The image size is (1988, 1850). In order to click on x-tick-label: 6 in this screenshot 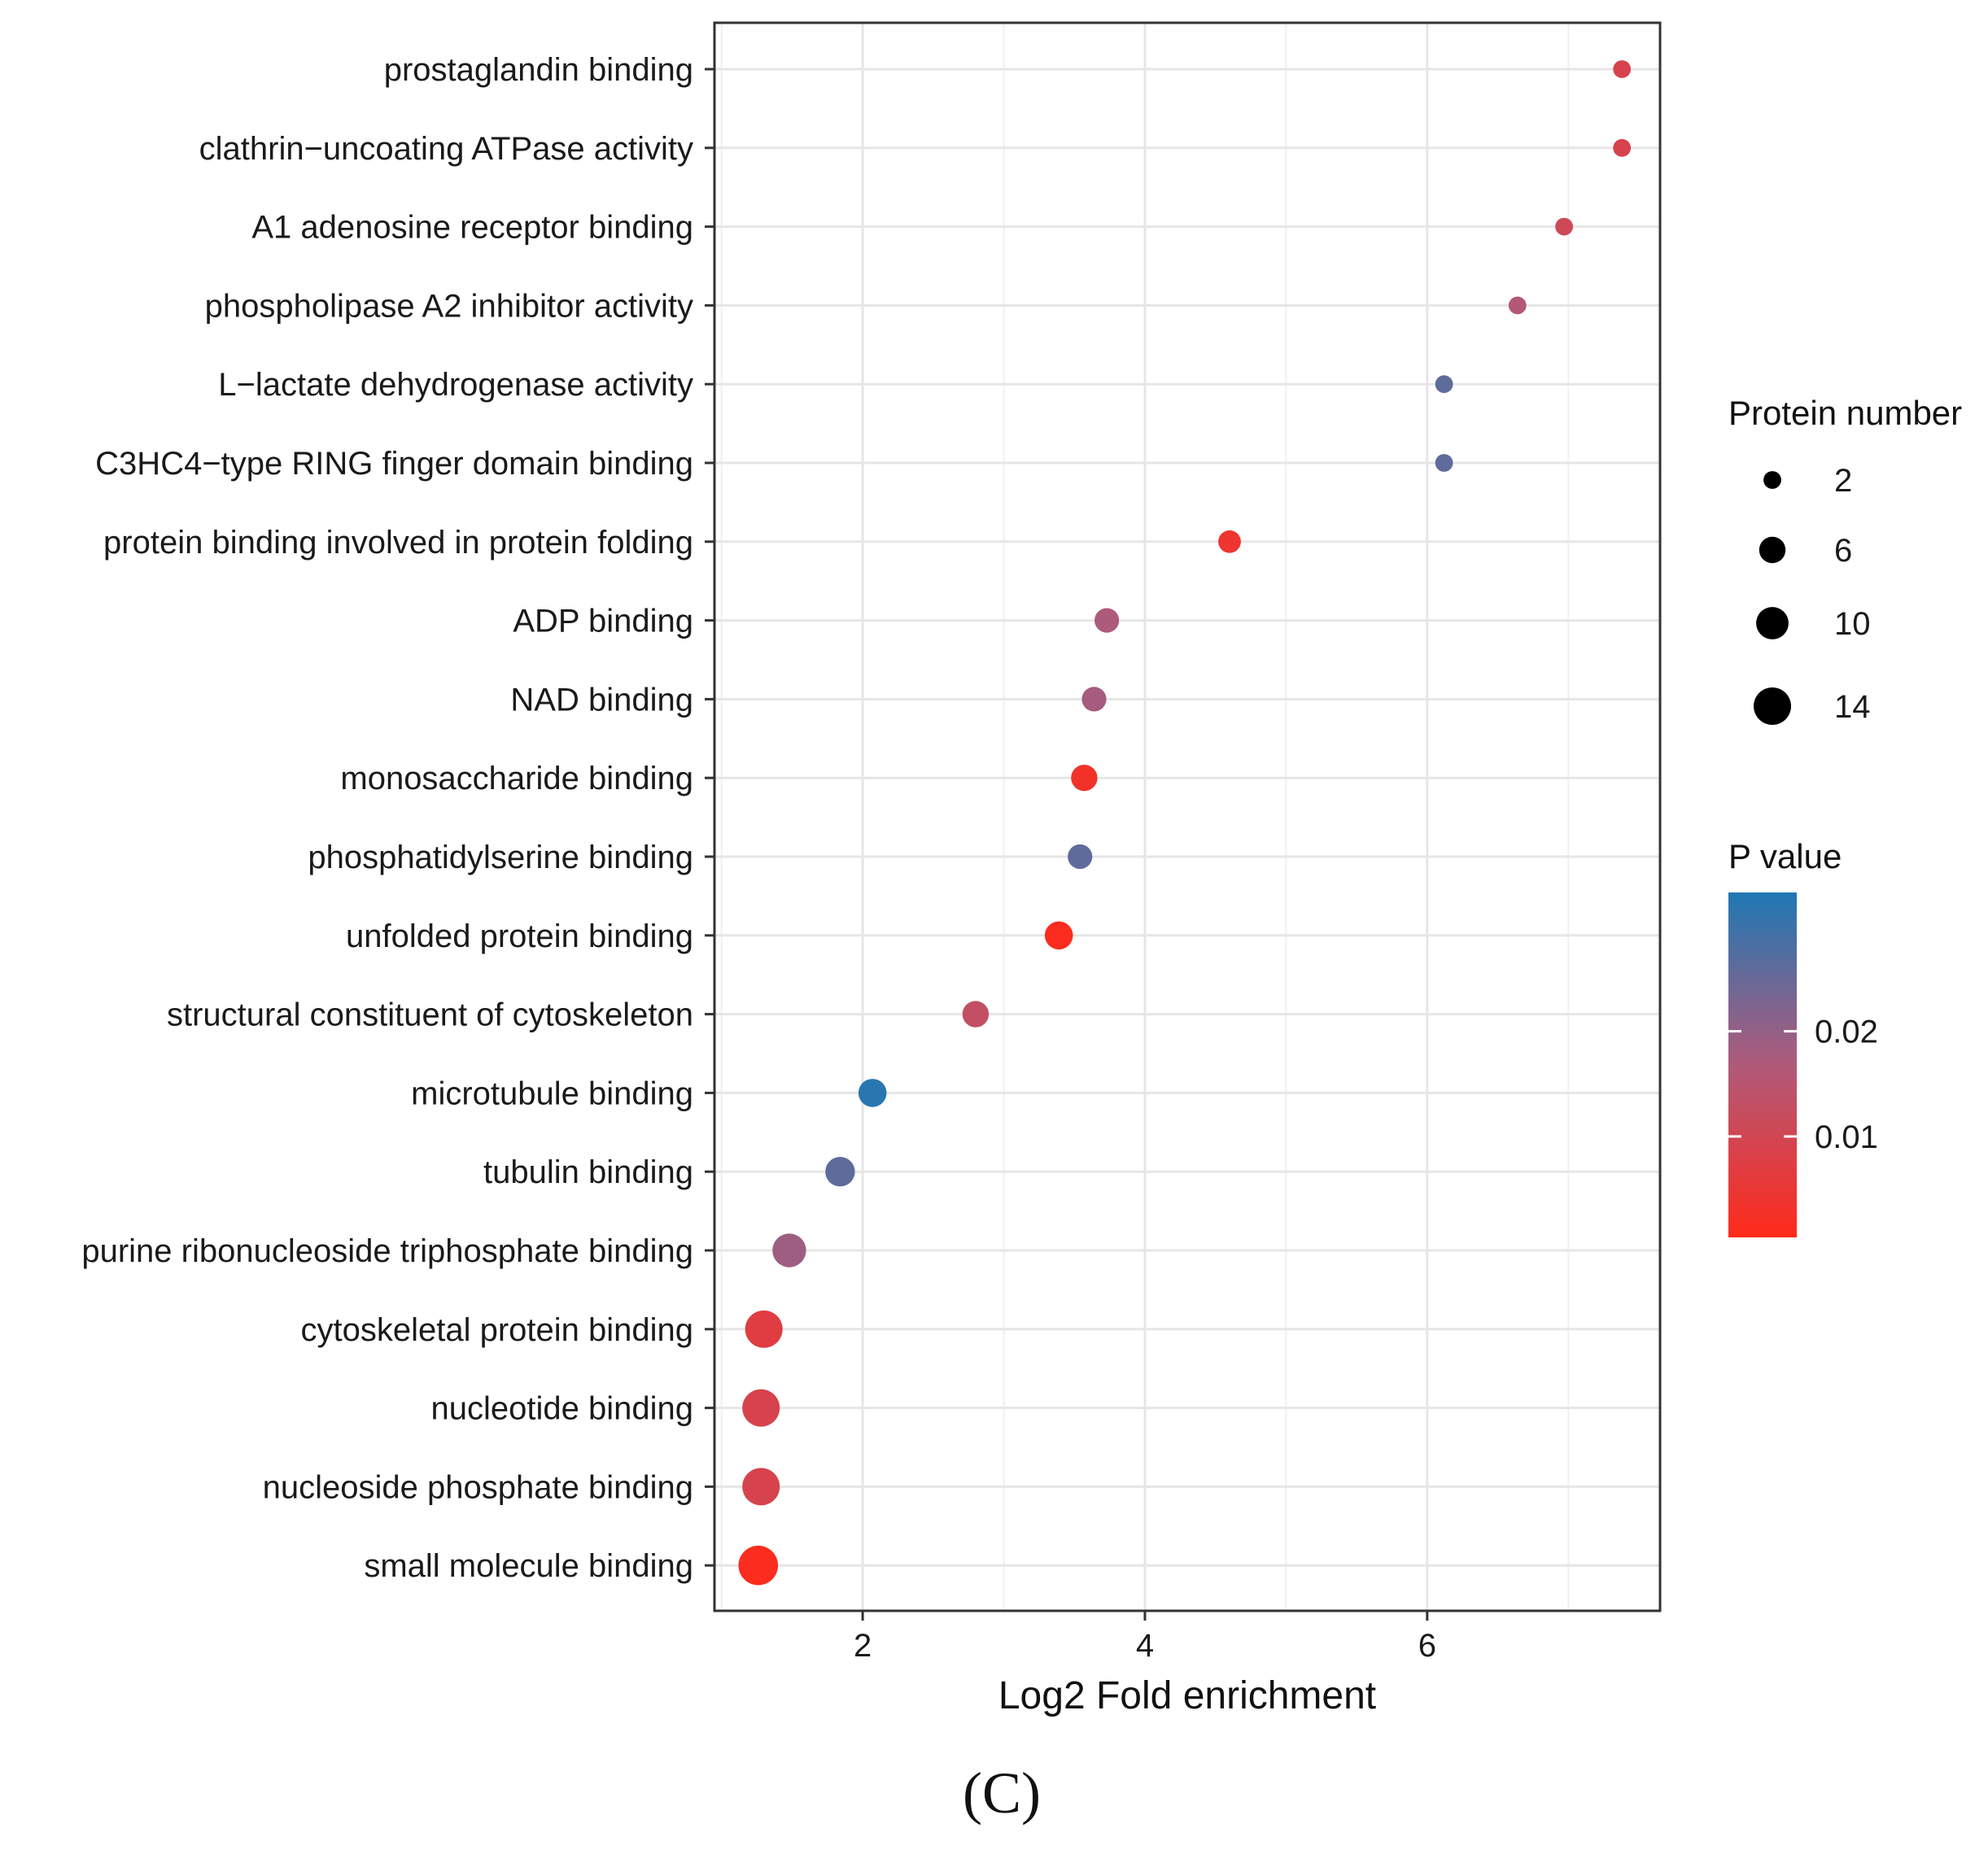, I will do `click(1427, 1646)`.